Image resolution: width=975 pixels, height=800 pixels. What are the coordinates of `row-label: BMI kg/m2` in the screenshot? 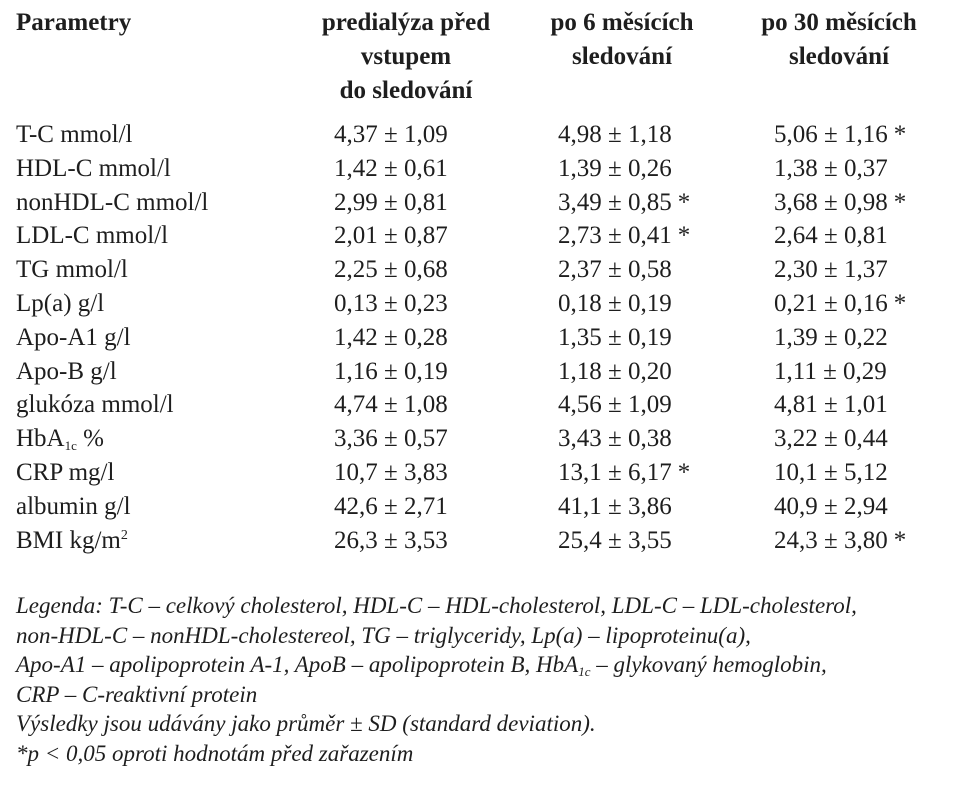 It's located at (72, 540).